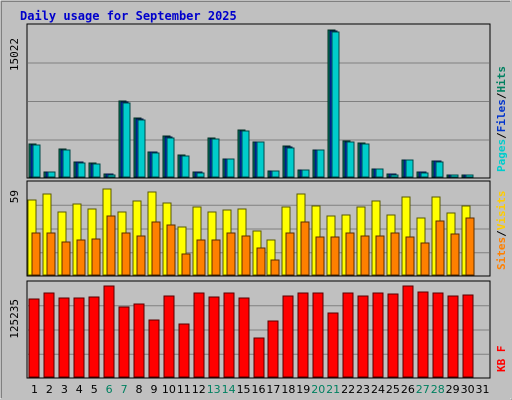 The height and width of the screenshot is (400, 512). I want to click on x-day-label: 16, so click(259, 389).